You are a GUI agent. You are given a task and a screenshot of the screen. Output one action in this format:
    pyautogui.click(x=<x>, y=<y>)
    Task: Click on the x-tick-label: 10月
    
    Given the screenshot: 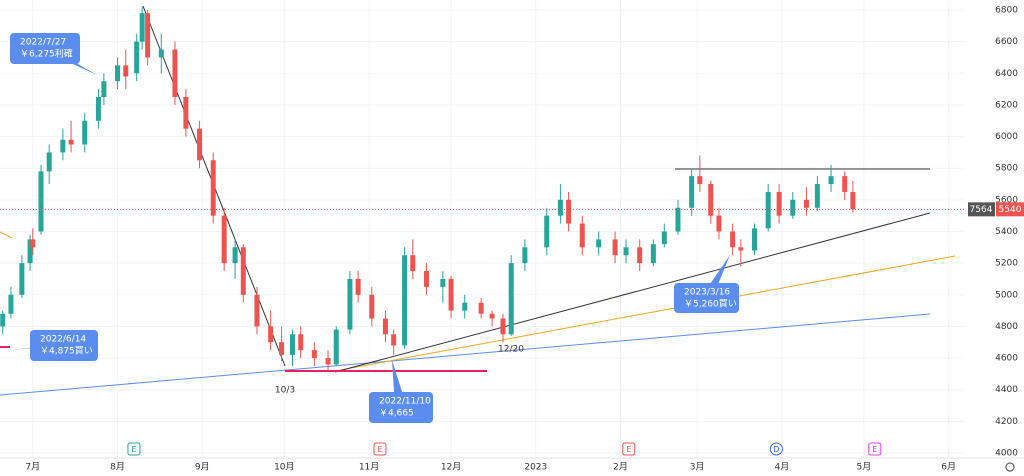 What is the action you would take?
    pyautogui.click(x=284, y=467)
    